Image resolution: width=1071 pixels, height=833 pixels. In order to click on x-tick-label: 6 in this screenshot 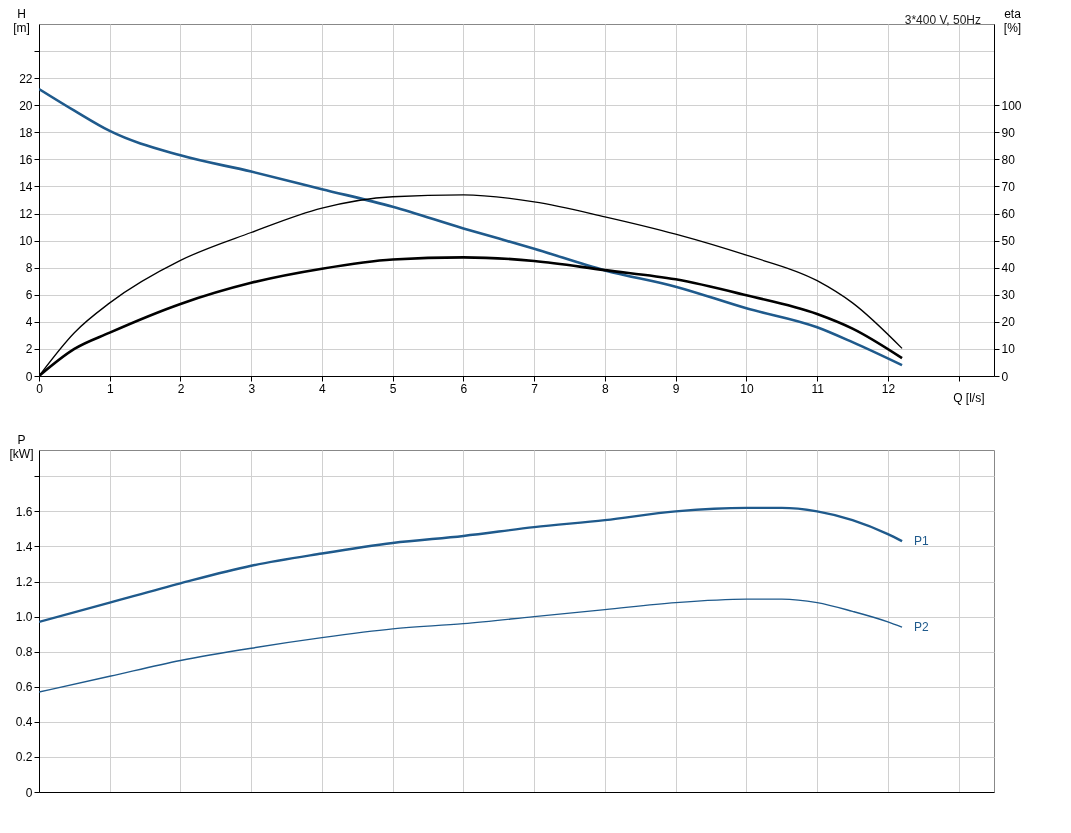, I will do `click(464, 388)`.